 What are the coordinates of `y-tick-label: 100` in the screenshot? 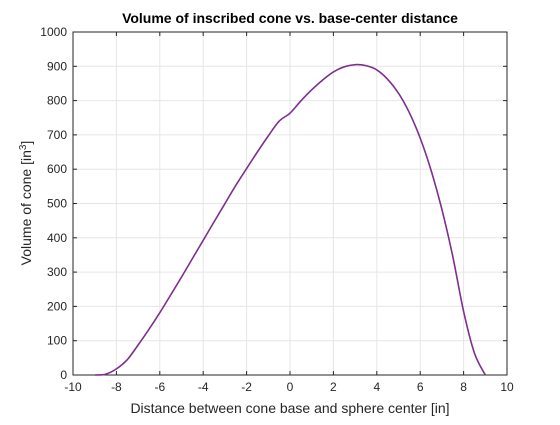 It's located at (57, 341).